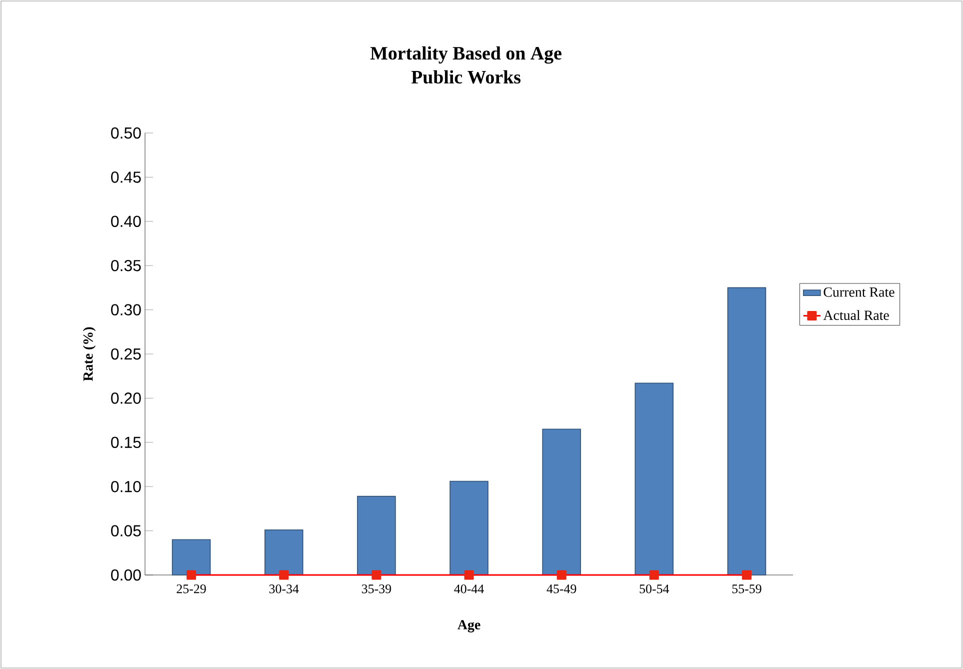 The image size is (963, 669). Describe the element at coordinates (126, 310) in the screenshot. I see `y-tick-label: 0.30` at that location.